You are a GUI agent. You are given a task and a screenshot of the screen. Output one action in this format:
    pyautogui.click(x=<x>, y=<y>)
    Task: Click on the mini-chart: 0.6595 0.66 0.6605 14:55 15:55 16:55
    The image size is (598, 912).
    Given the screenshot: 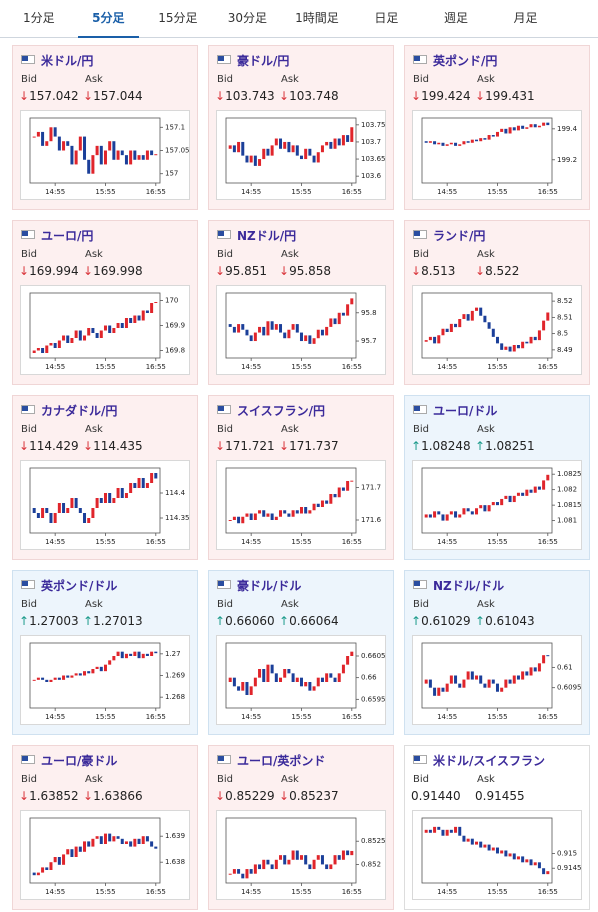 What is the action you would take?
    pyautogui.click(x=301, y=680)
    